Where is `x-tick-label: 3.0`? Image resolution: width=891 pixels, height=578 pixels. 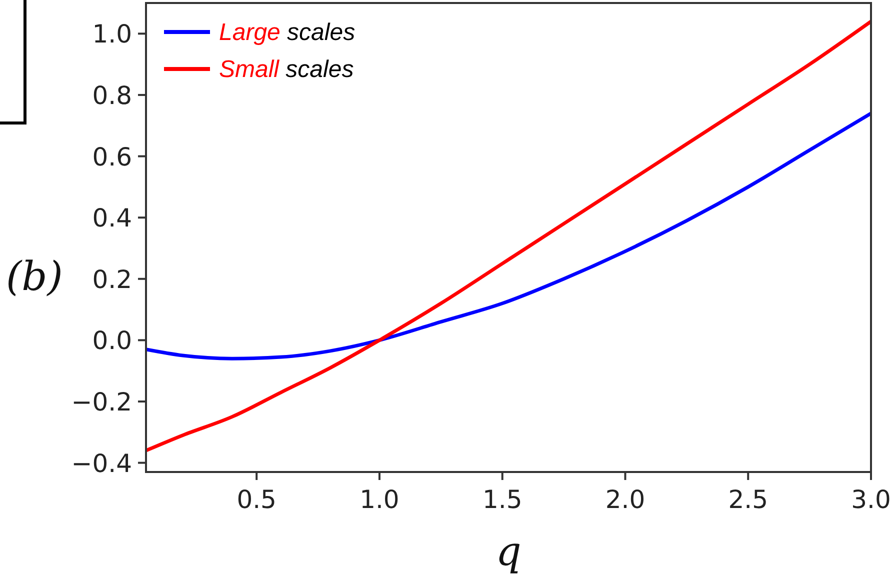
x-tick-label: 3.0 is located at coordinates (871, 499).